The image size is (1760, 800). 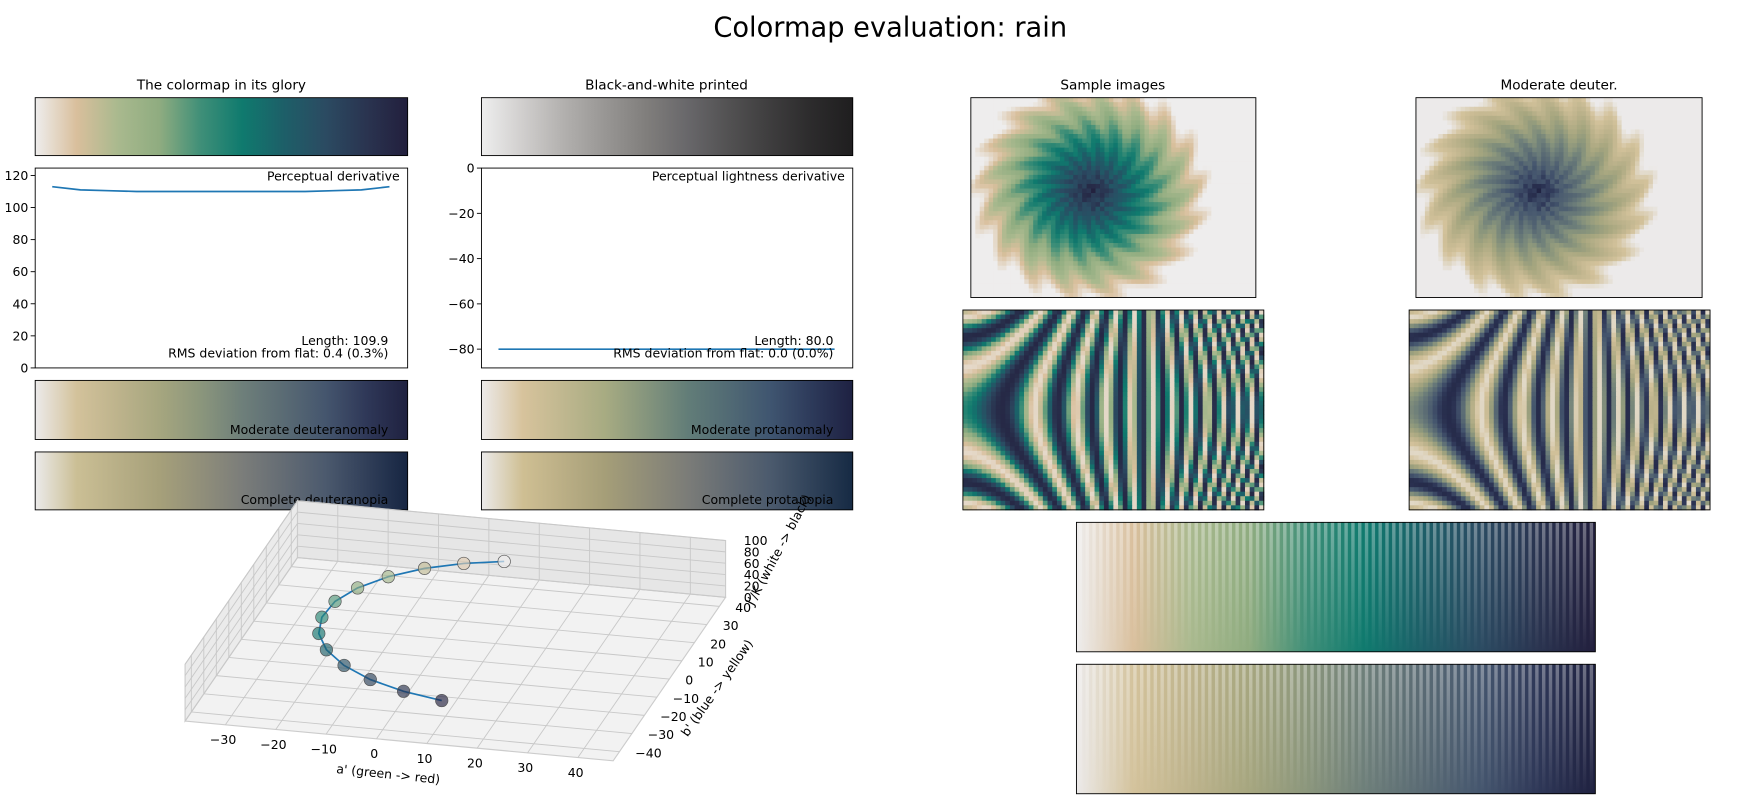 I want to click on y-axis-label: b' (blue -> yellow), so click(x=717, y=687).